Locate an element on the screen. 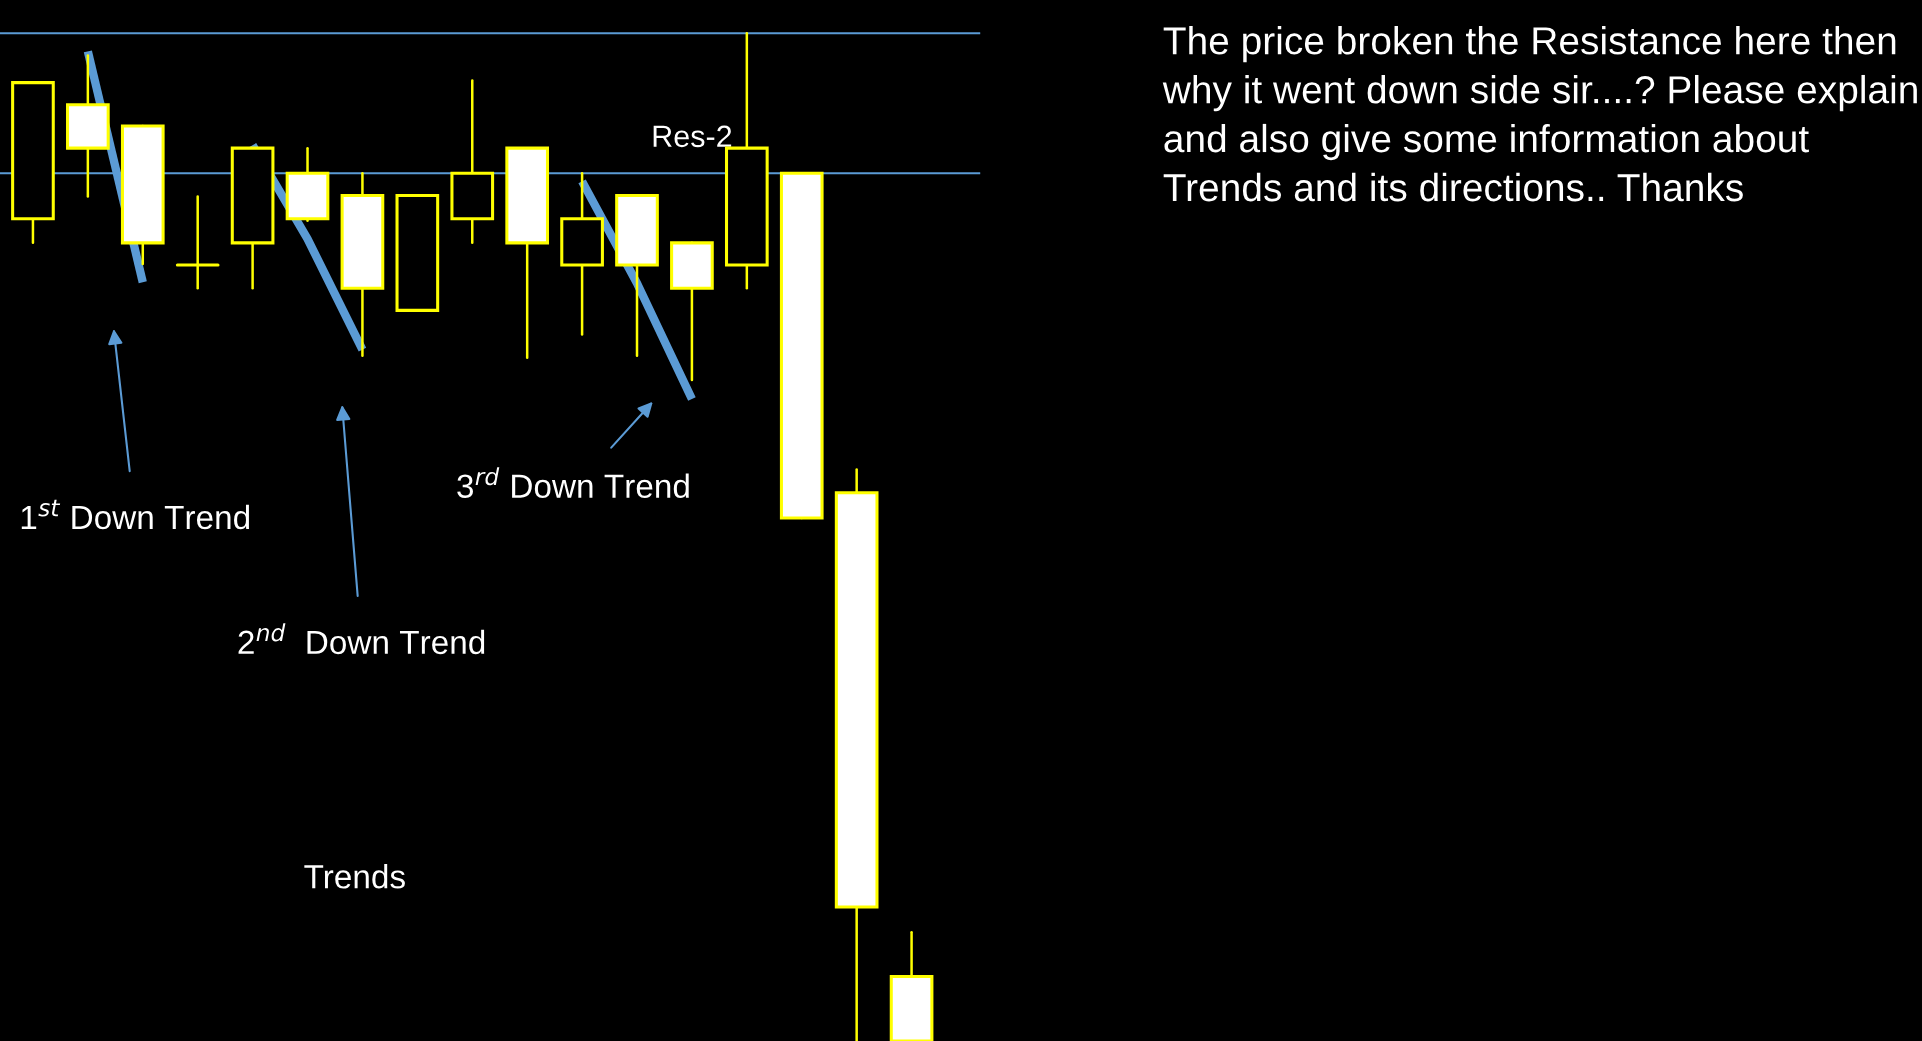  annotation: 2$^{nd}$ Down Trend is located at coordinates (361, 639).